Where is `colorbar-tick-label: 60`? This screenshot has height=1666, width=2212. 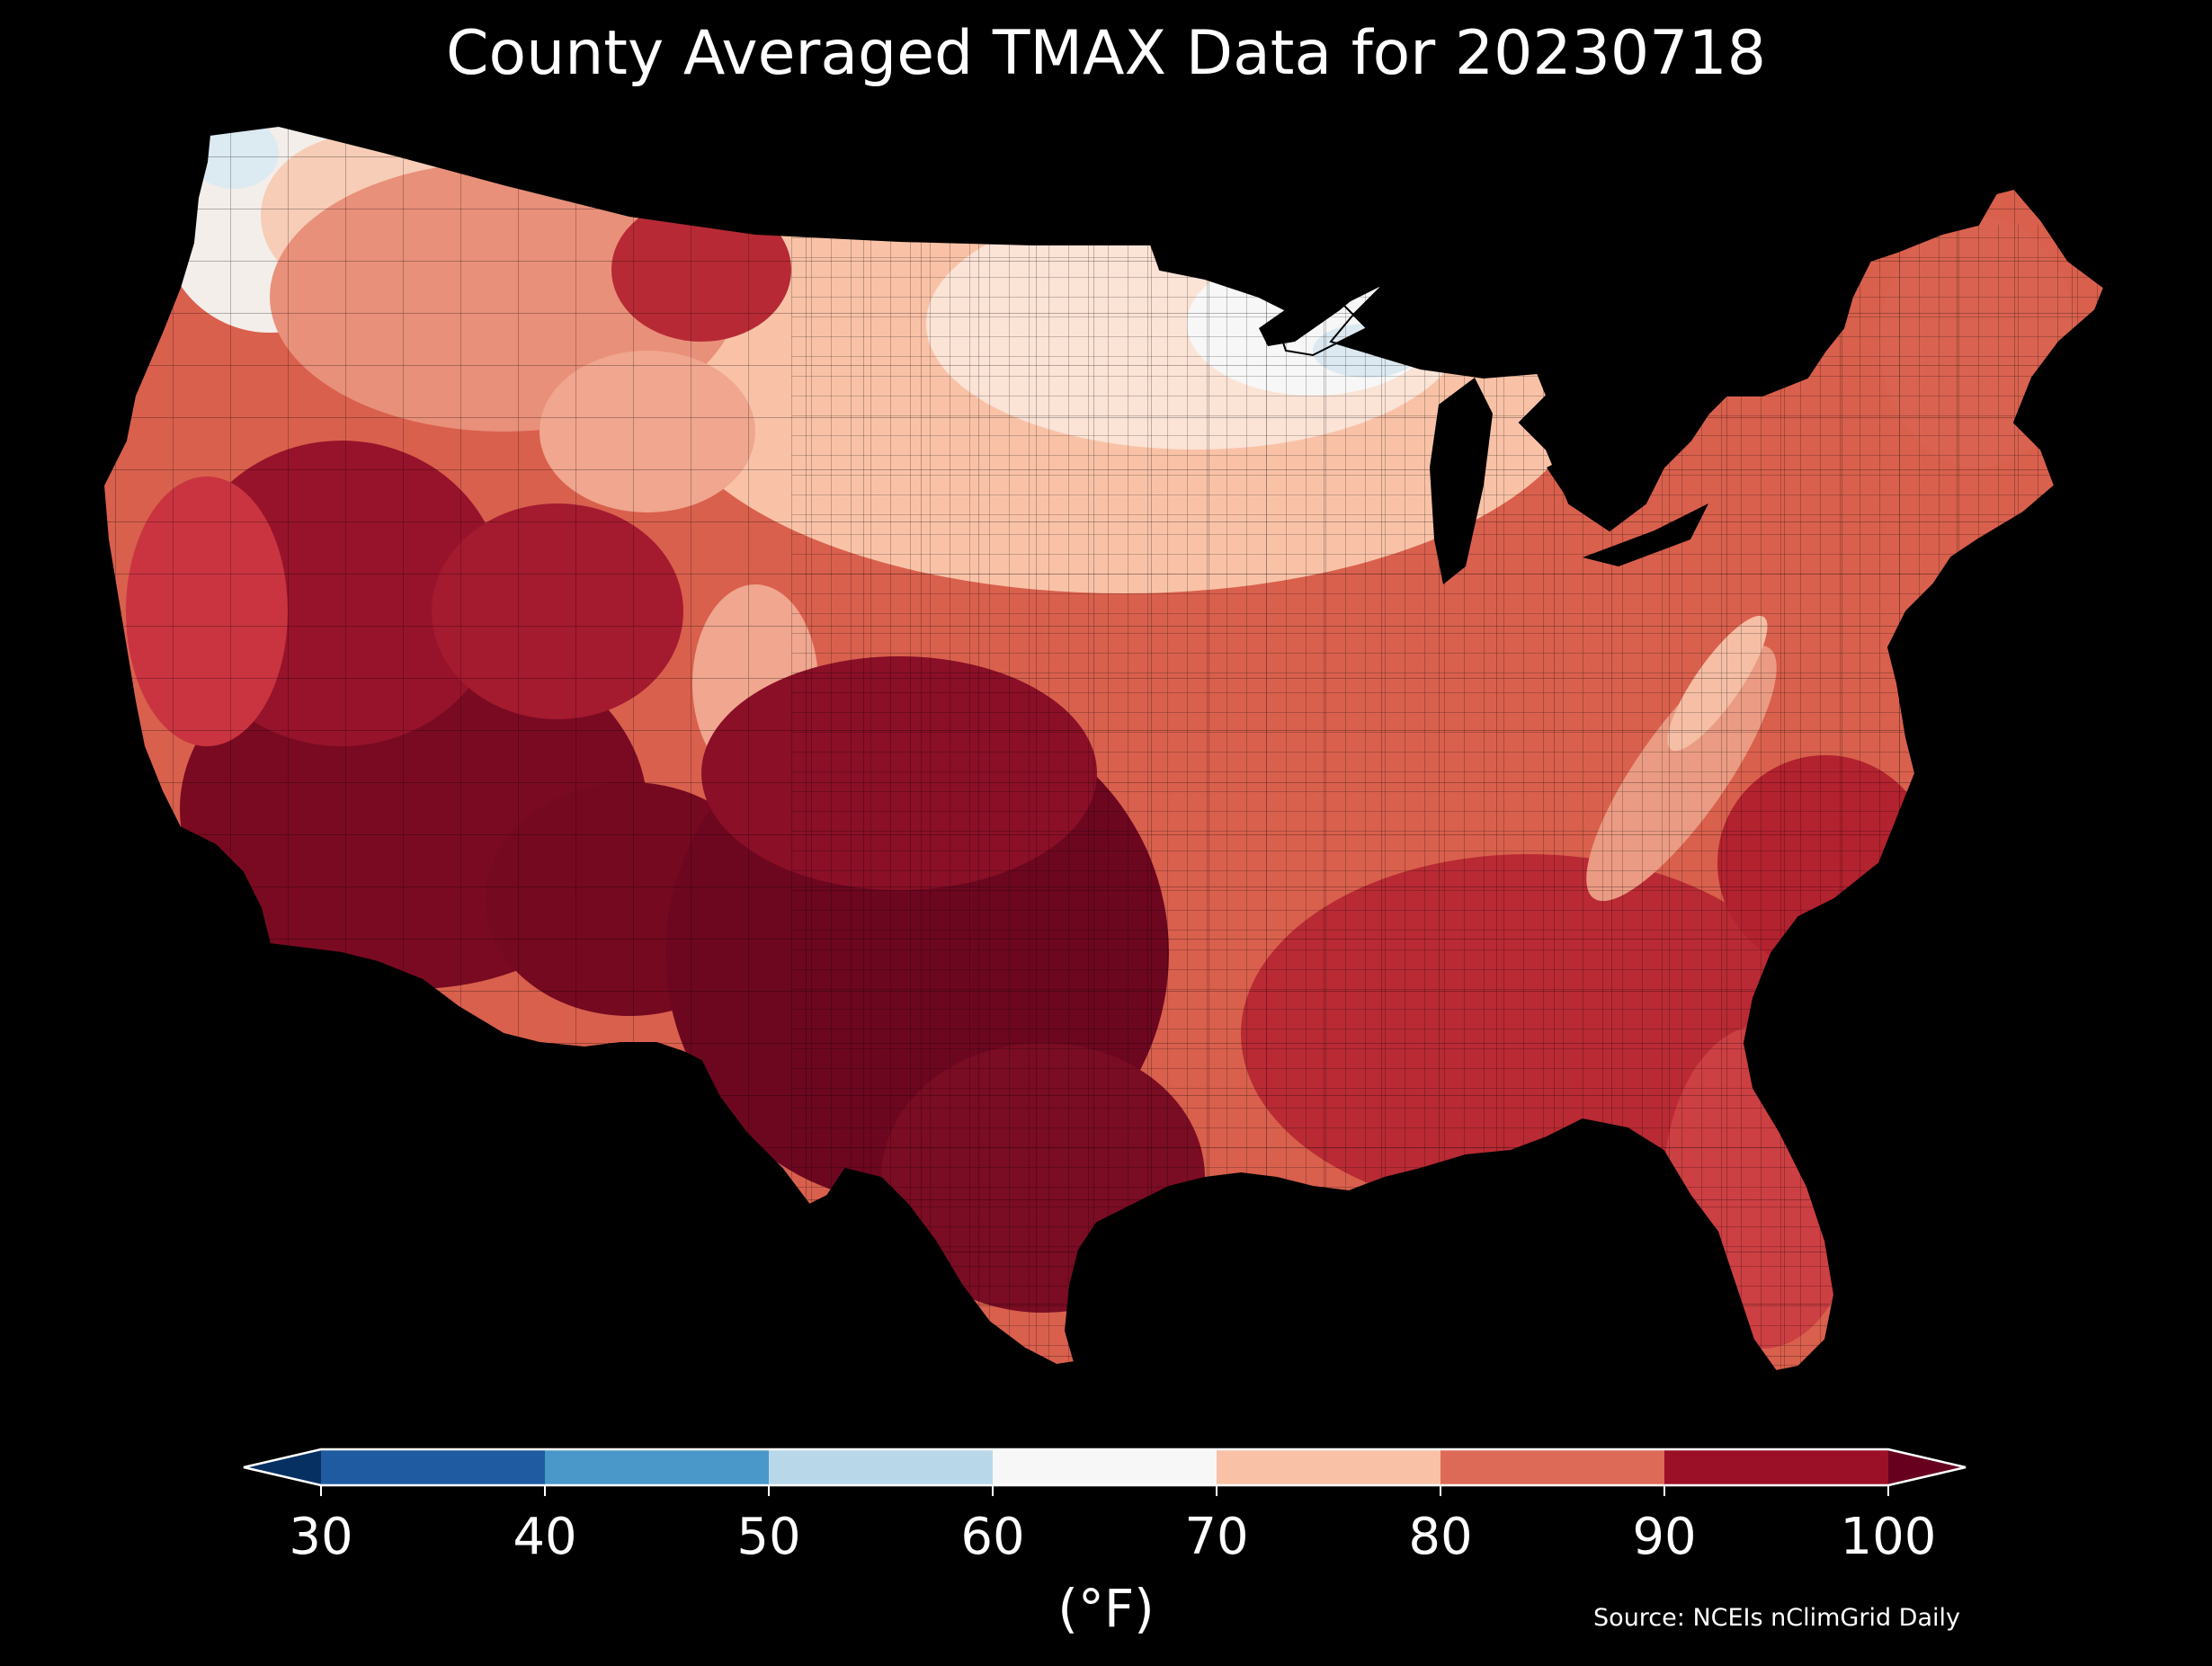 colorbar-tick-label: 60 is located at coordinates (992, 1537).